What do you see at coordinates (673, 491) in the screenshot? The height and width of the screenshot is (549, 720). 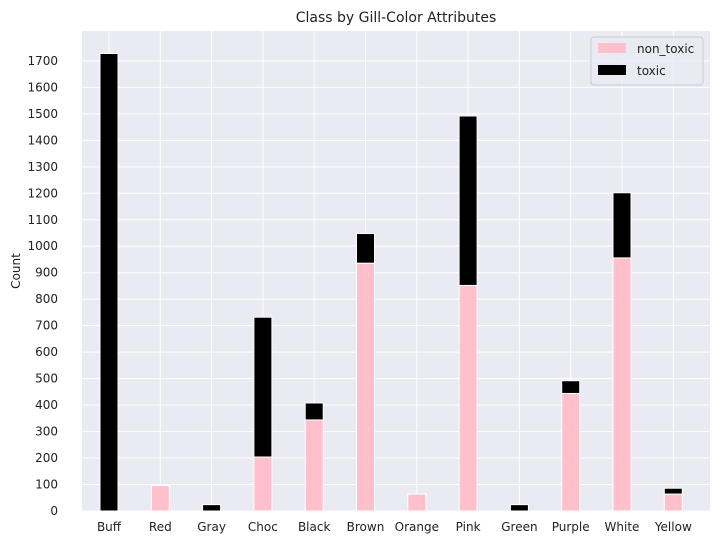 I see `bar-toxic-yellow` at bounding box center [673, 491].